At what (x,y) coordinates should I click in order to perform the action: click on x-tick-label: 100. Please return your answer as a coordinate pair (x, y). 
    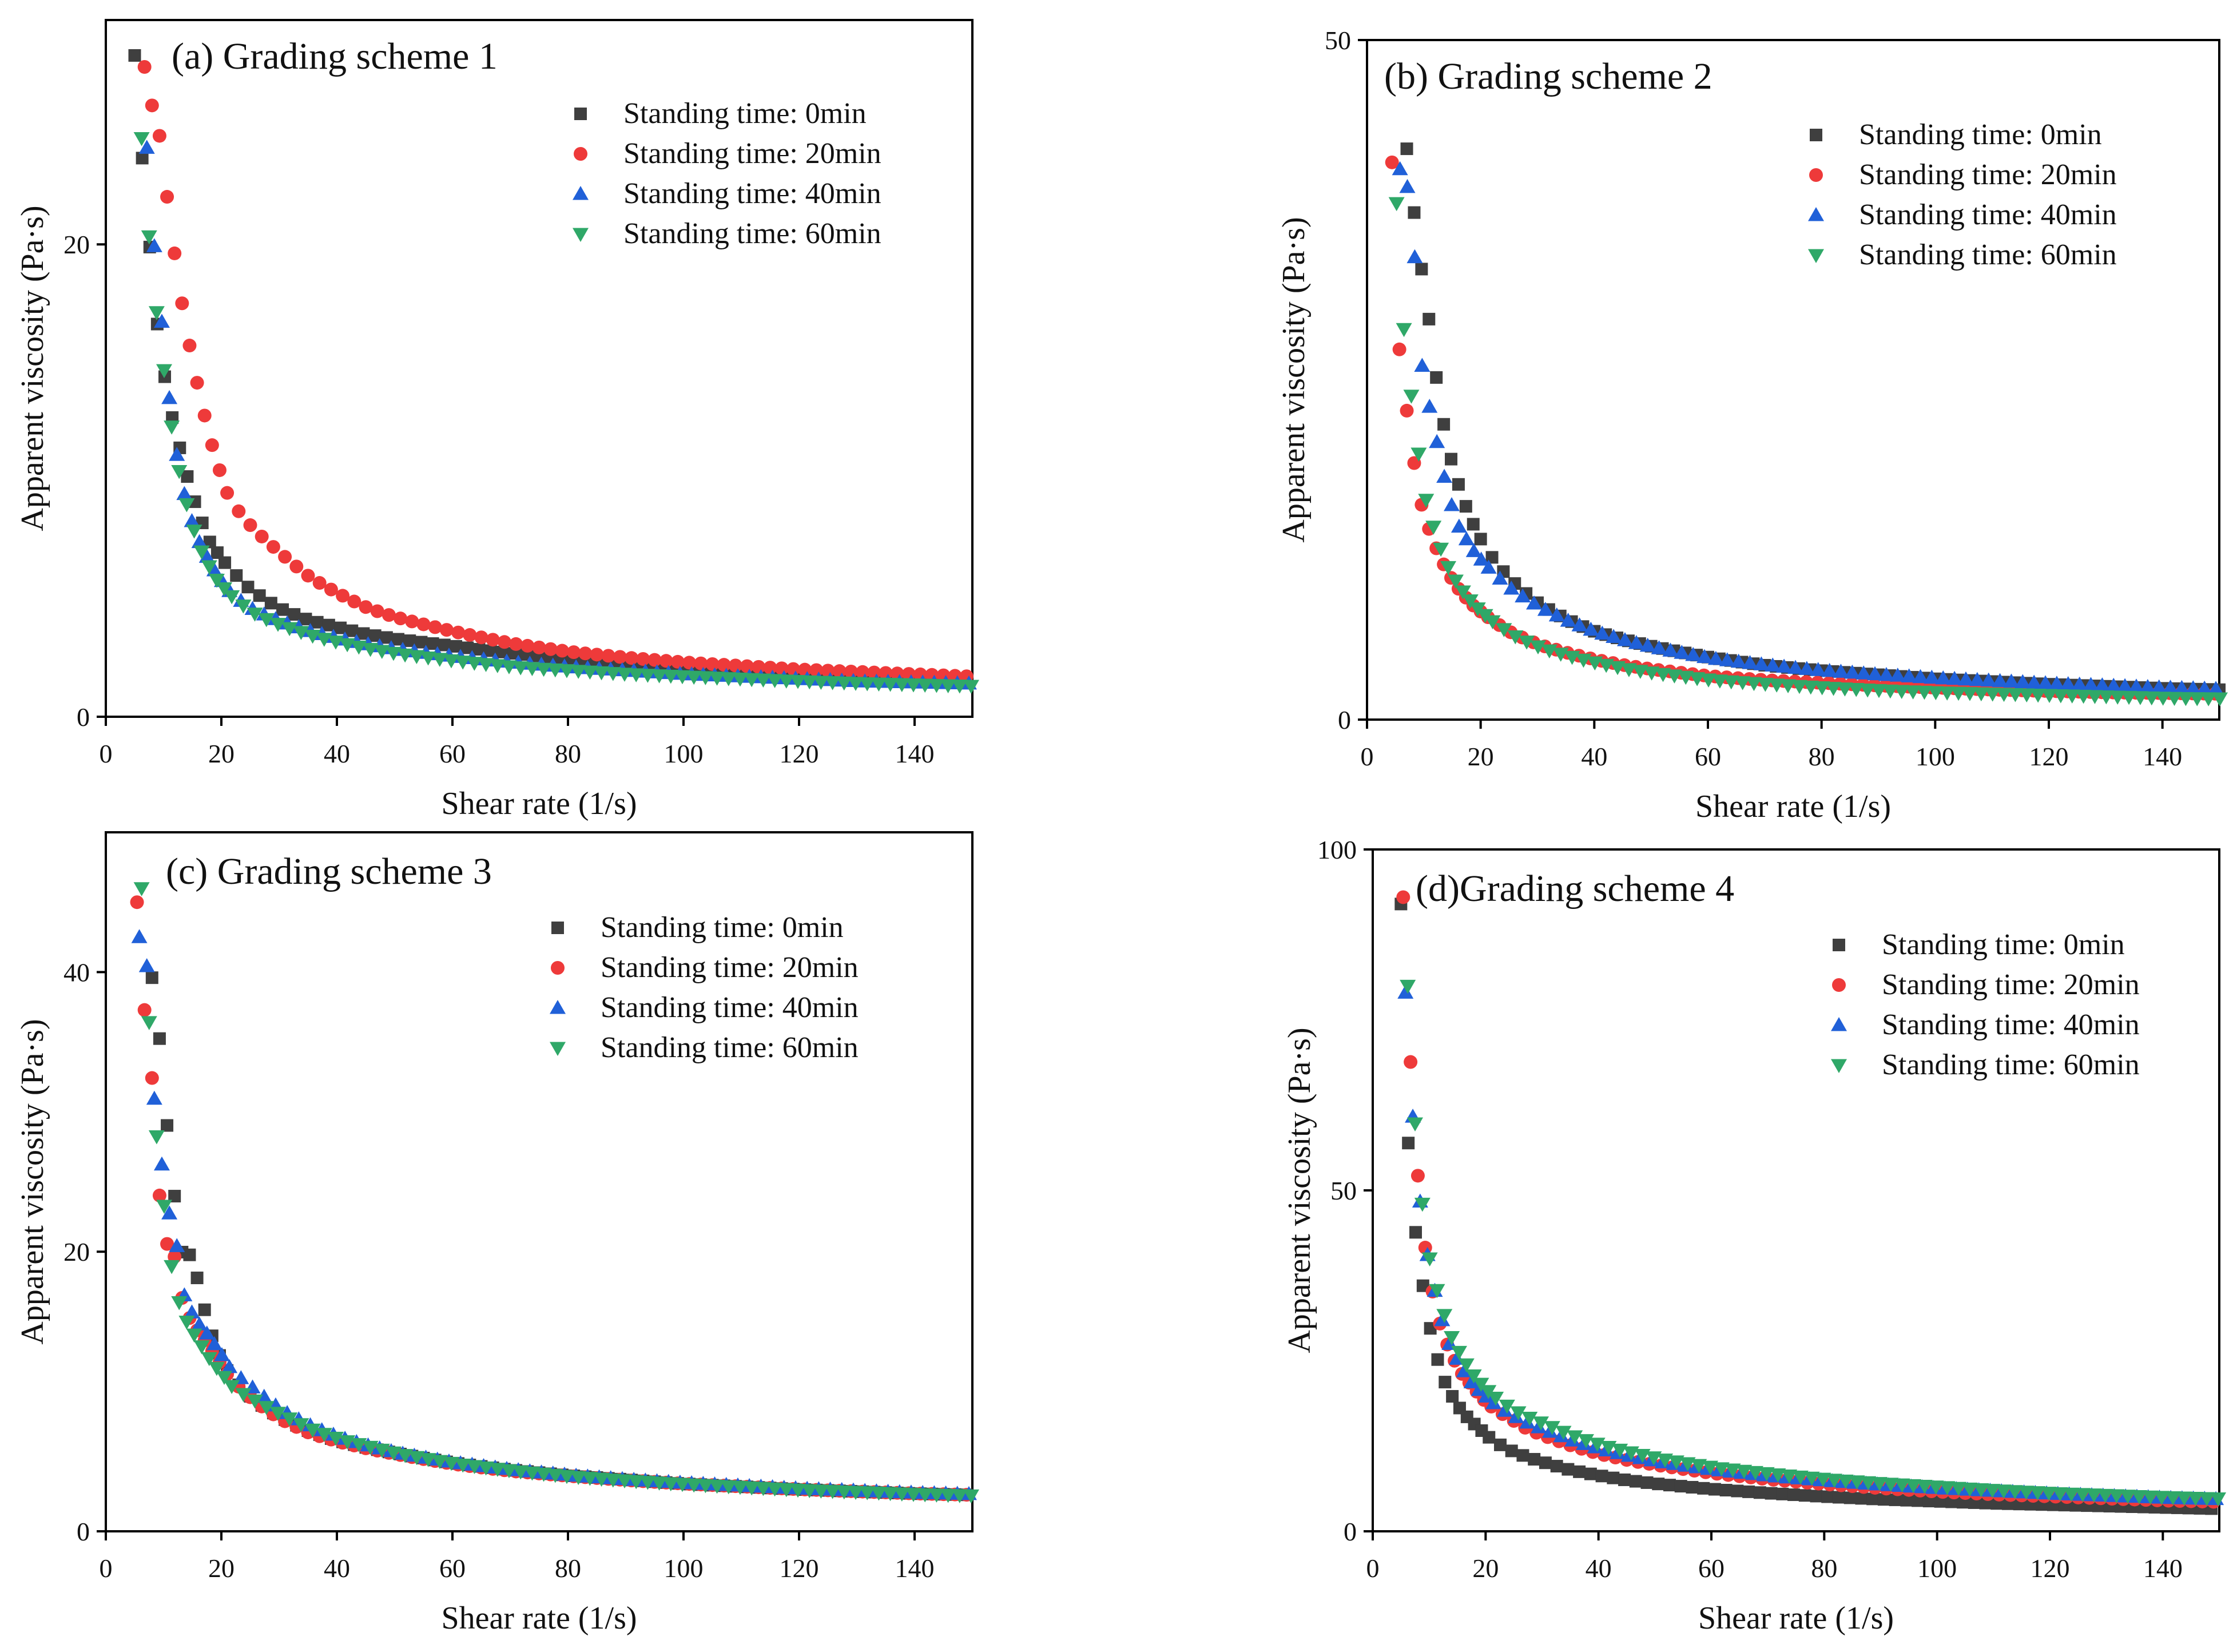
    Looking at the image, I should click on (684, 1568).